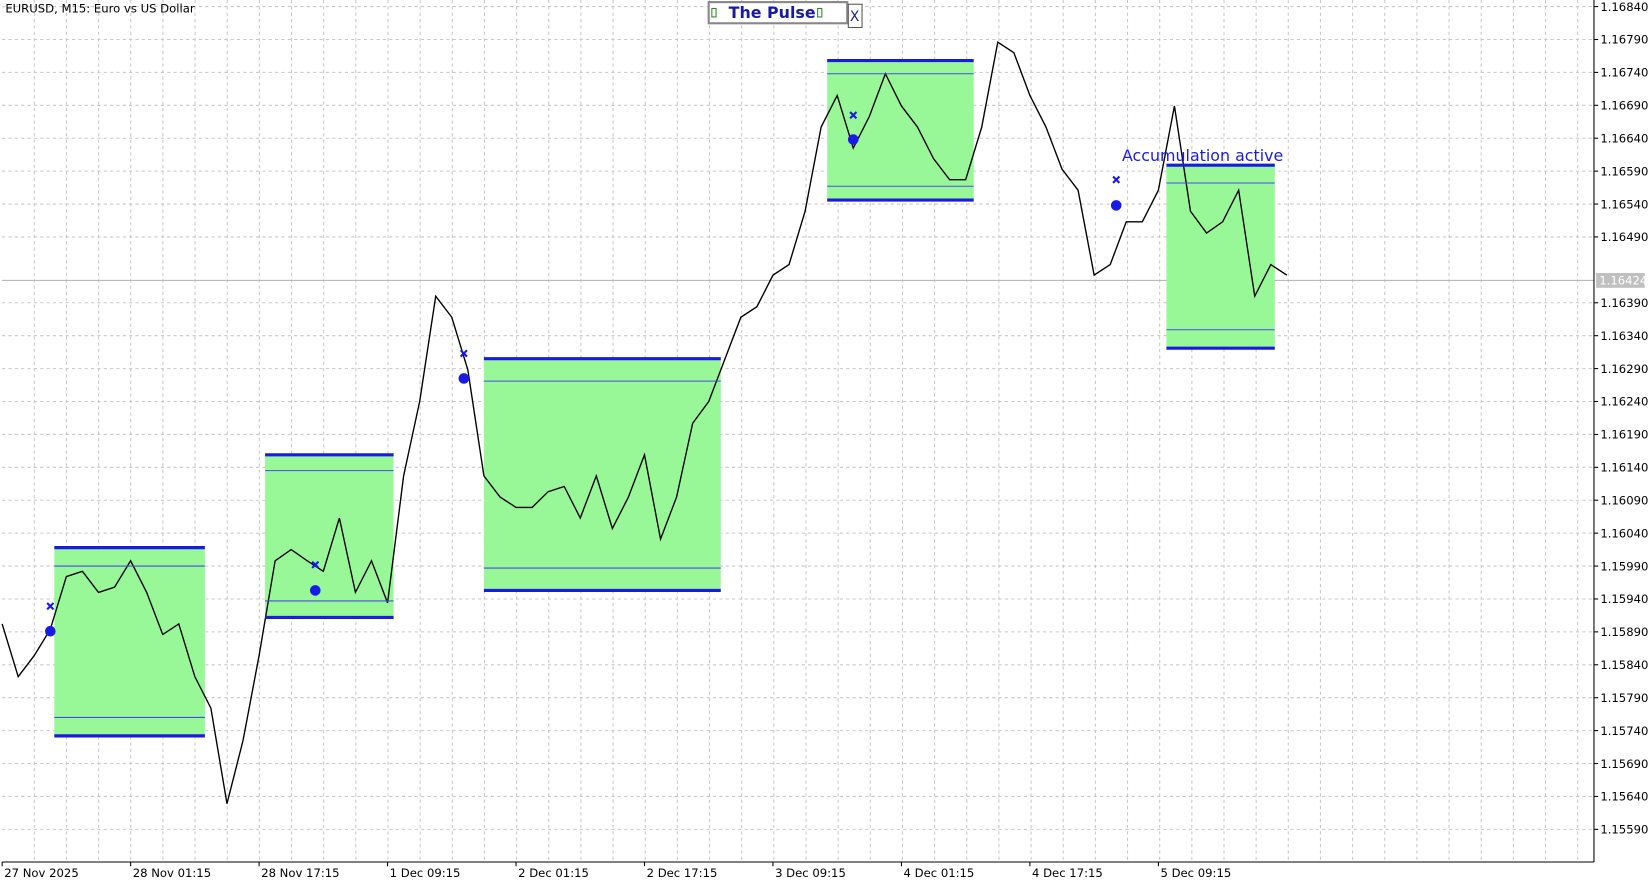  I want to click on x-tick-label: 2 Dec 17:15, so click(682, 873).